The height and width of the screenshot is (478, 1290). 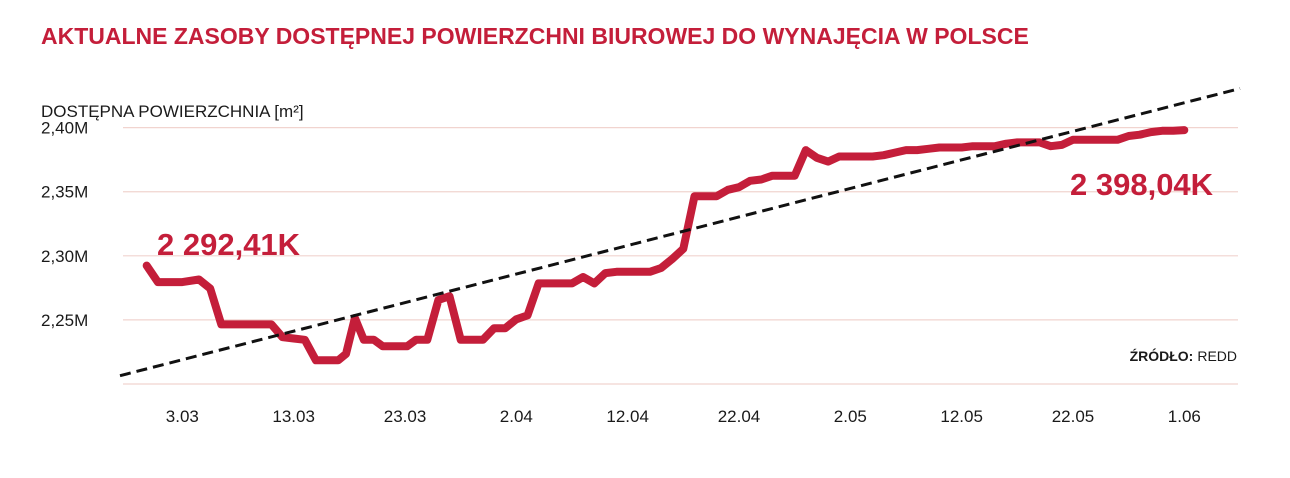 I want to click on source-label: ŹRÓDŁO:, so click(x=1162, y=355).